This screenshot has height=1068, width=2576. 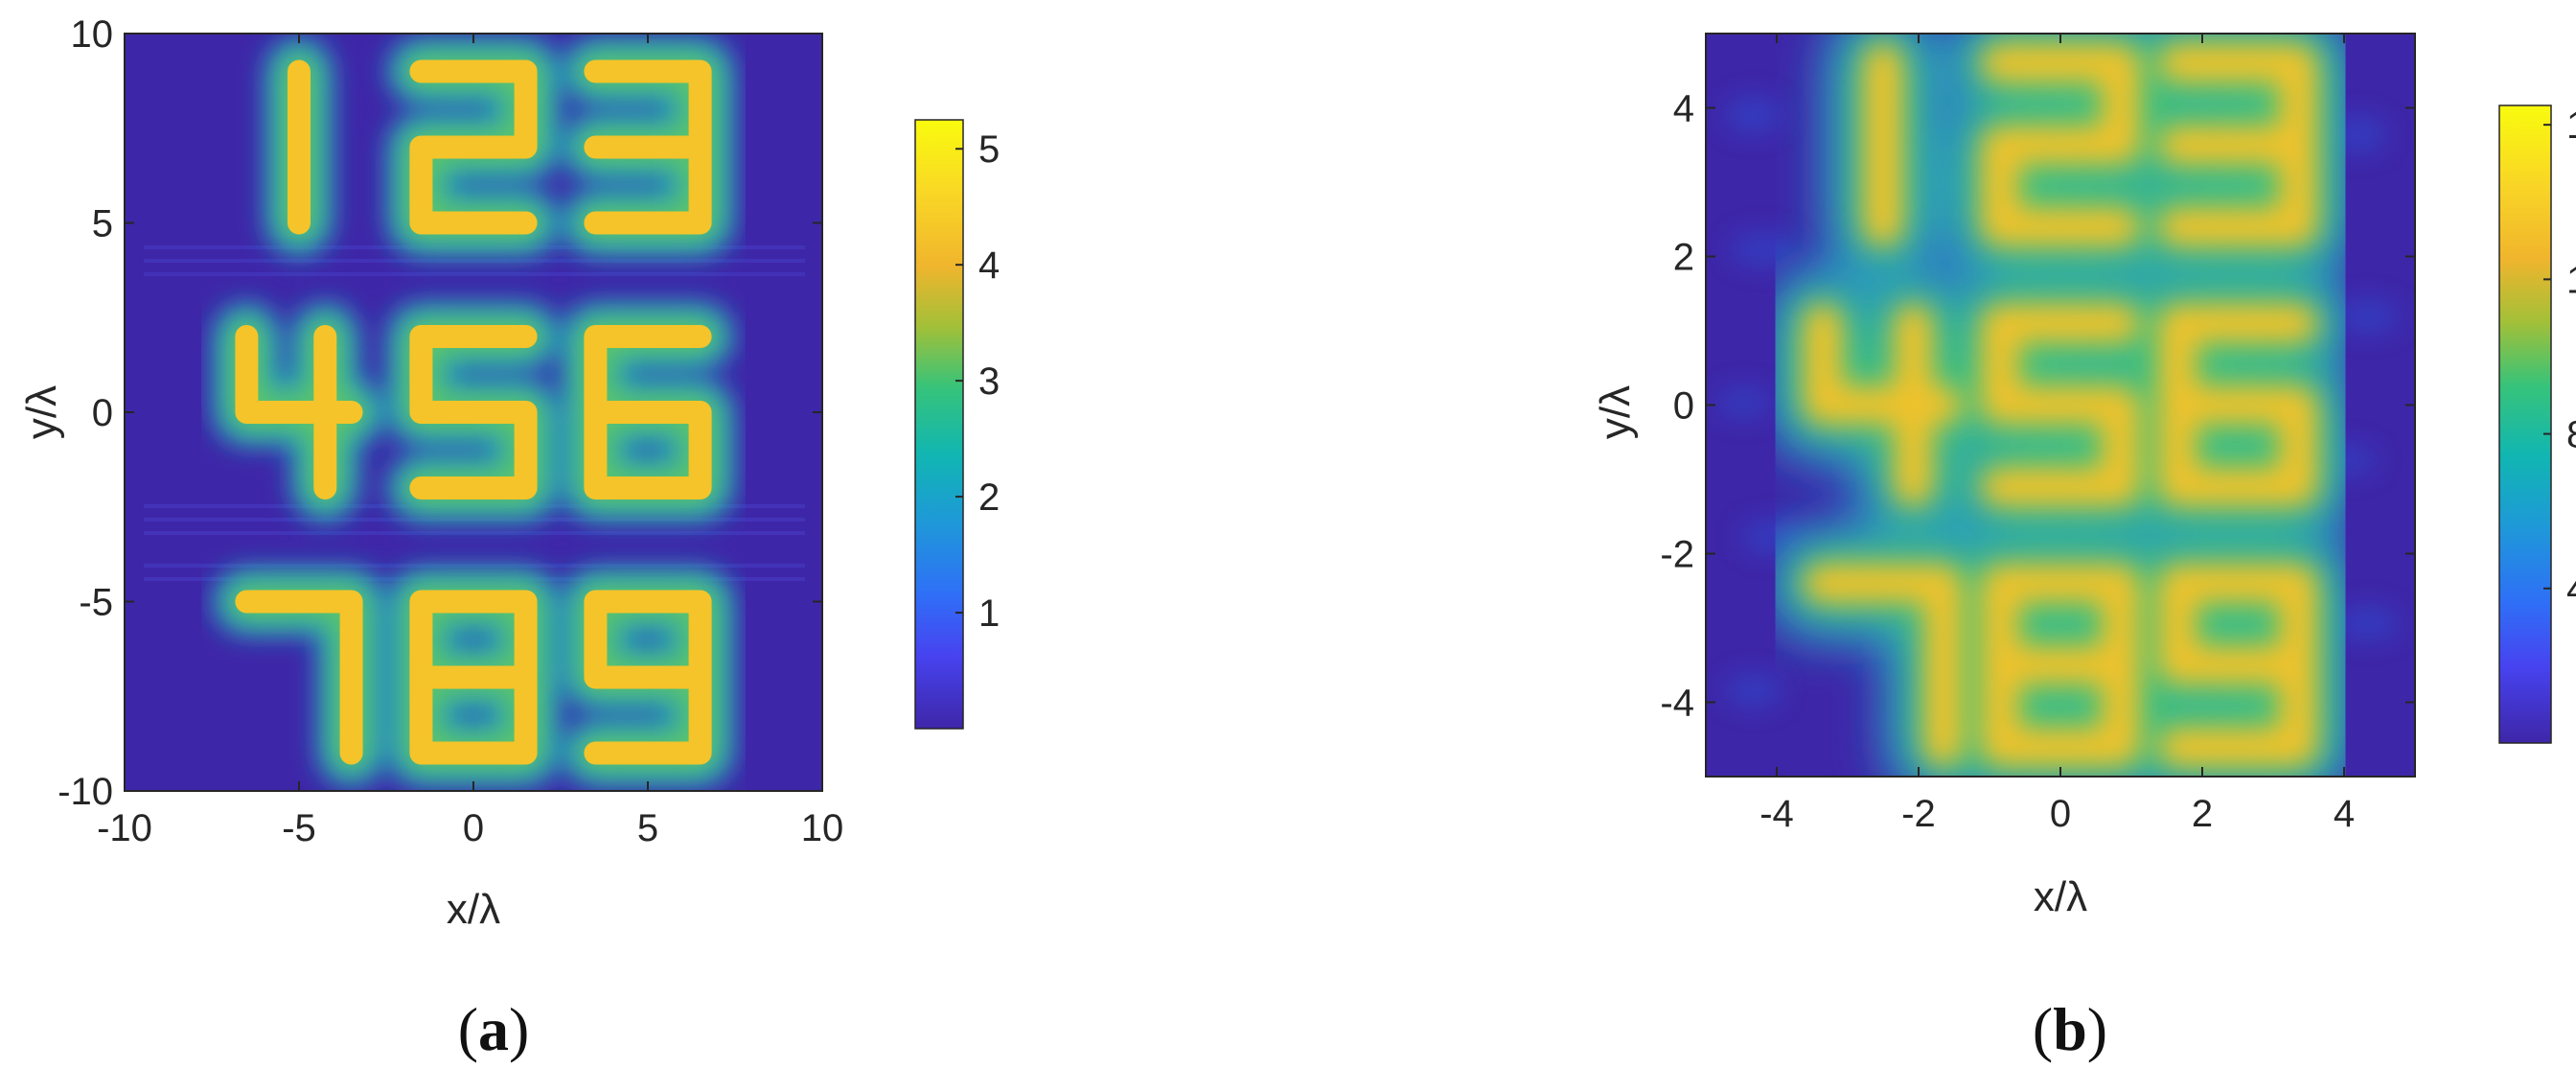 I want to click on colorbar-tick-label: 2, so click(x=989, y=498).